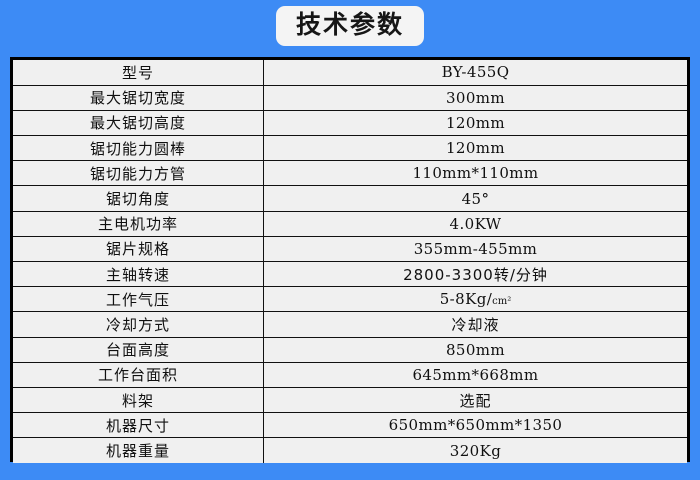 The width and height of the screenshot is (700, 480). Describe the element at coordinates (475, 349) in the screenshot. I see `spec-value-cell: 850mm` at that location.